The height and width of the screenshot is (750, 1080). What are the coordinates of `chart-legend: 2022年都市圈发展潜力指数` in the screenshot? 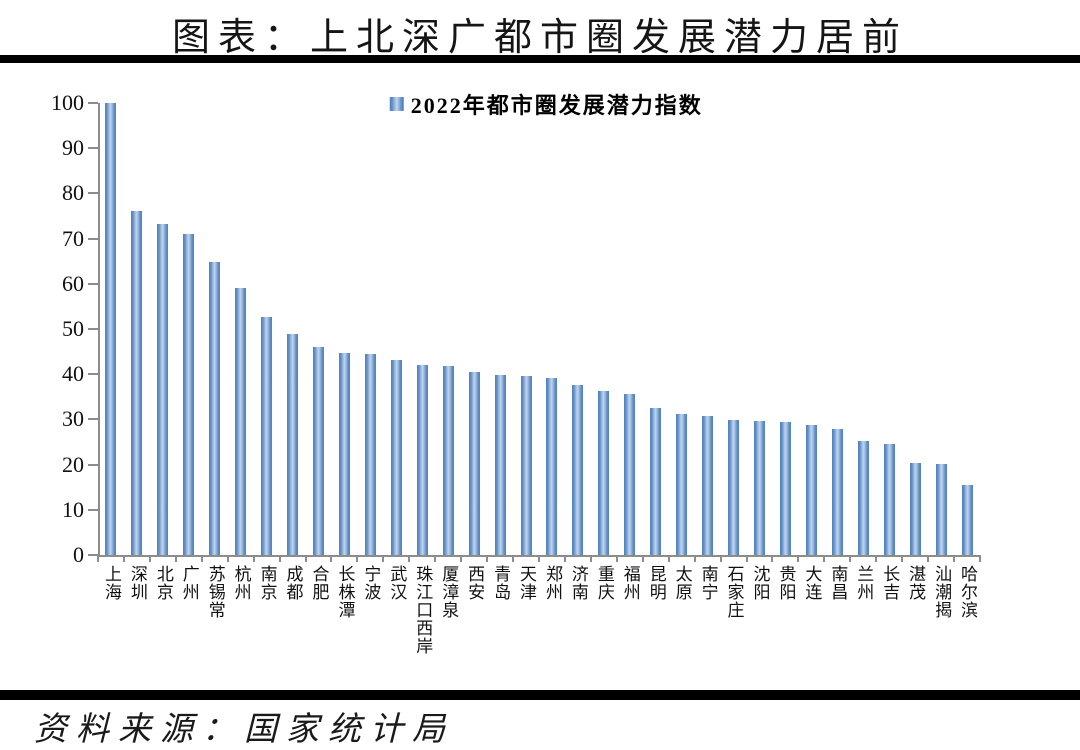 It's located at (546, 104).